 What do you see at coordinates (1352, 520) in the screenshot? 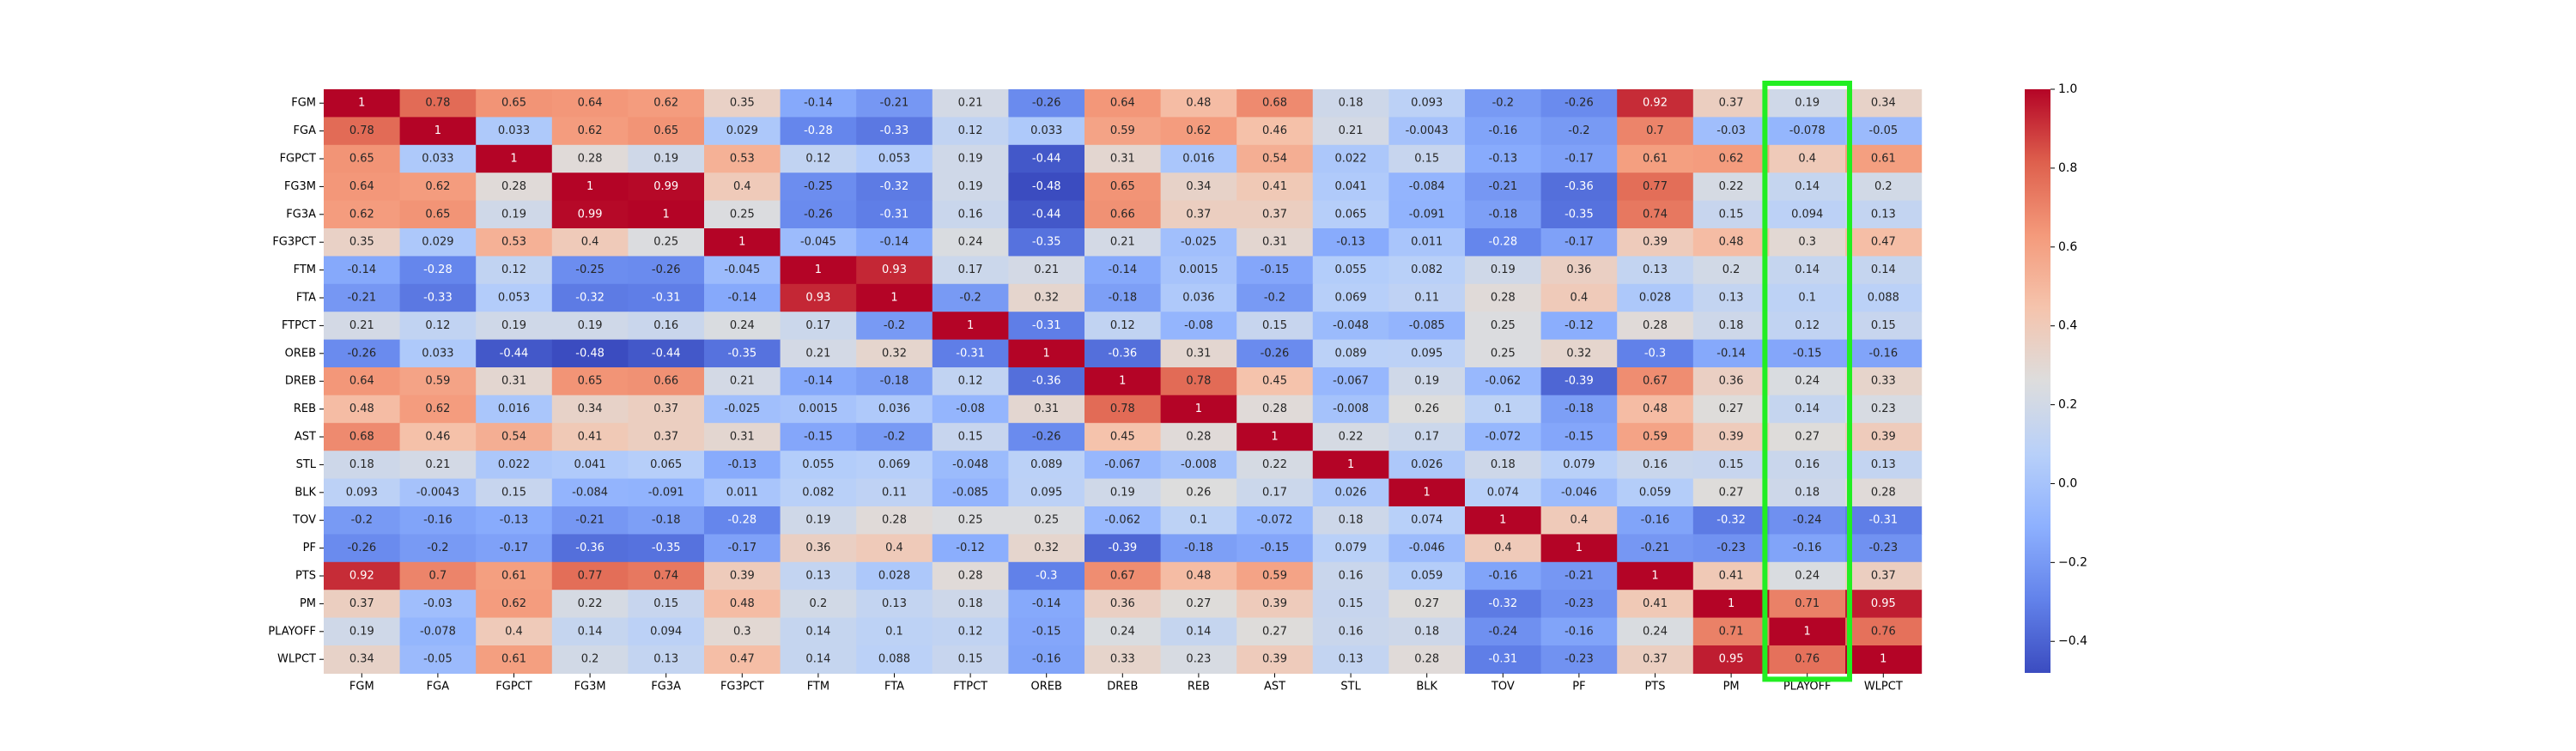
I see `cell-value-TOV-STL: 0.18` at bounding box center [1352, 520].